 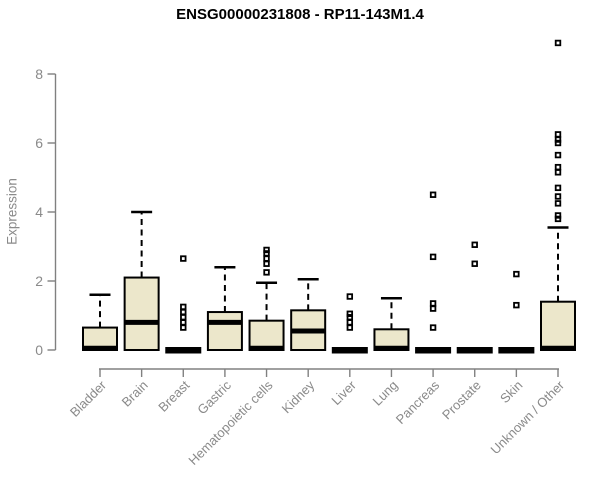 What do you see at coordinates (39, 212) in the screenshot?
I see `y-tick-label: 4` at bounding box center [39, 212].